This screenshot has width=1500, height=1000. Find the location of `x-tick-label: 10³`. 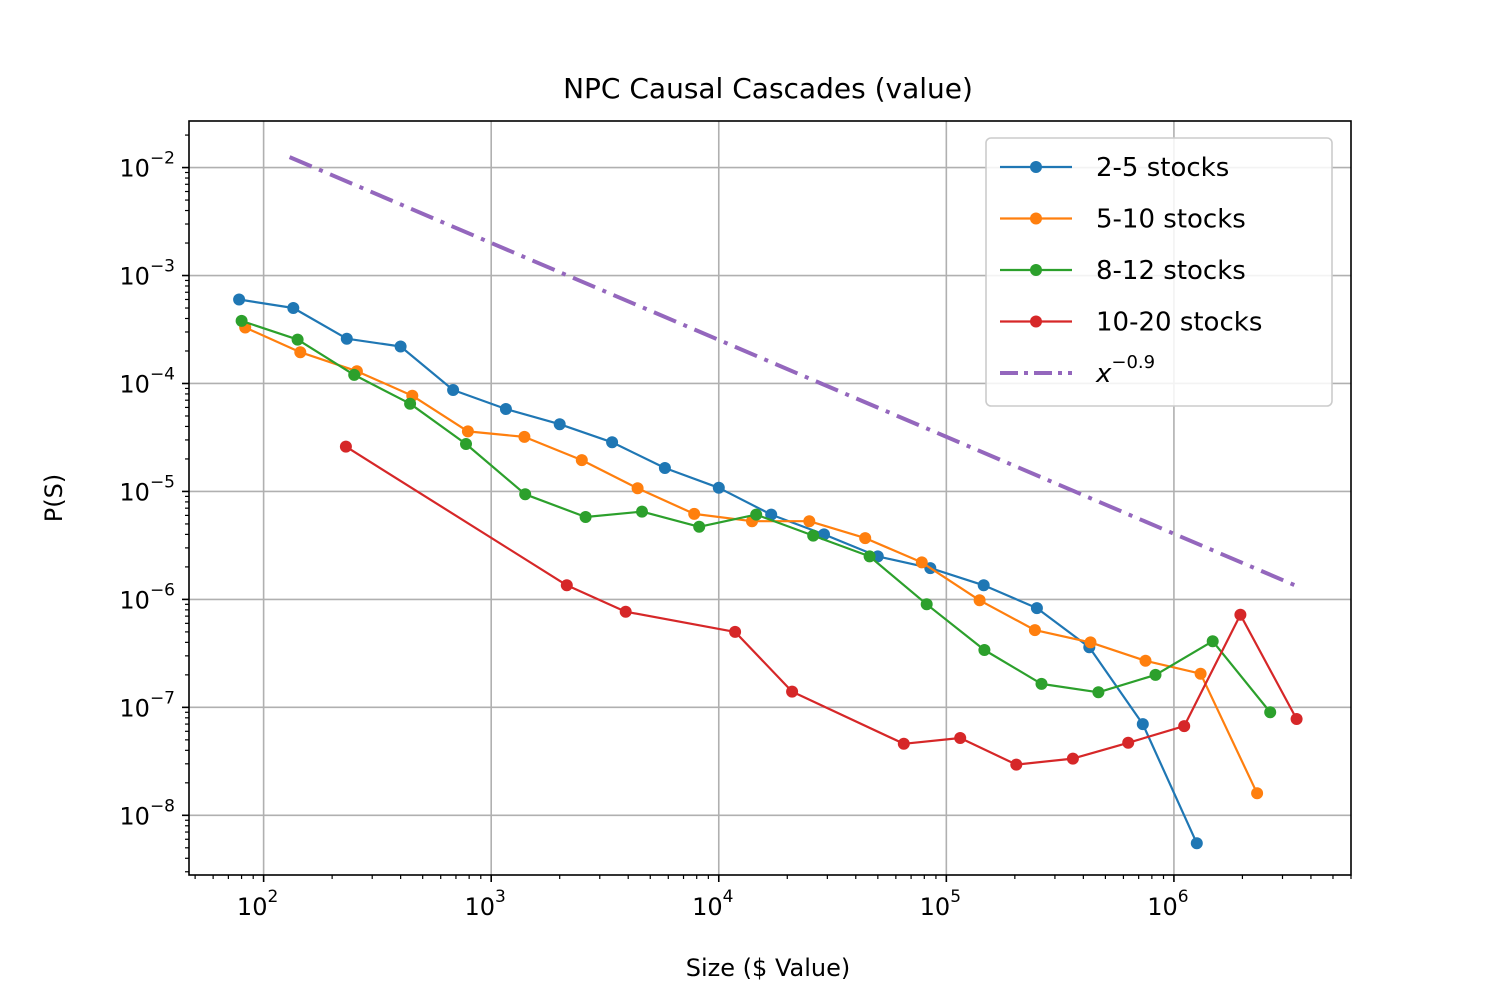

x-tick-label: 10³ is located at coordinates (485, 904).